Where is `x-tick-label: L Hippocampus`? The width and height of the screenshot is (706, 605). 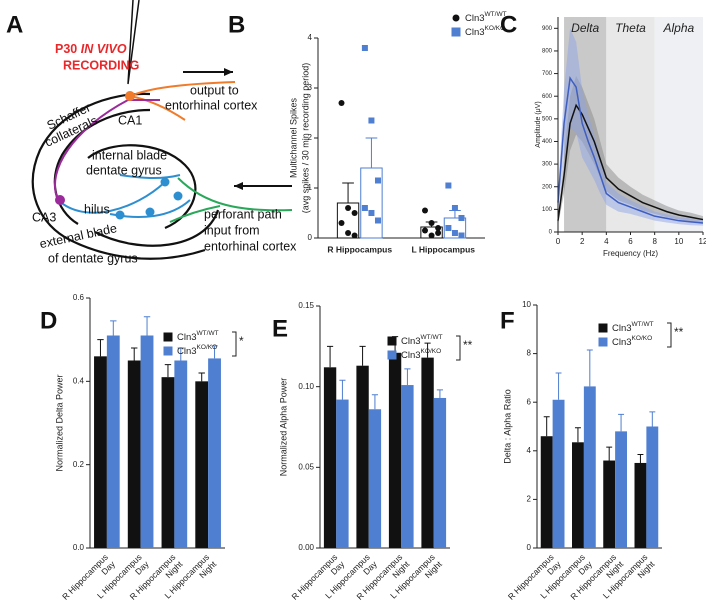 x-tick-label: L Hippocampus is located at coordinates (443, 249).